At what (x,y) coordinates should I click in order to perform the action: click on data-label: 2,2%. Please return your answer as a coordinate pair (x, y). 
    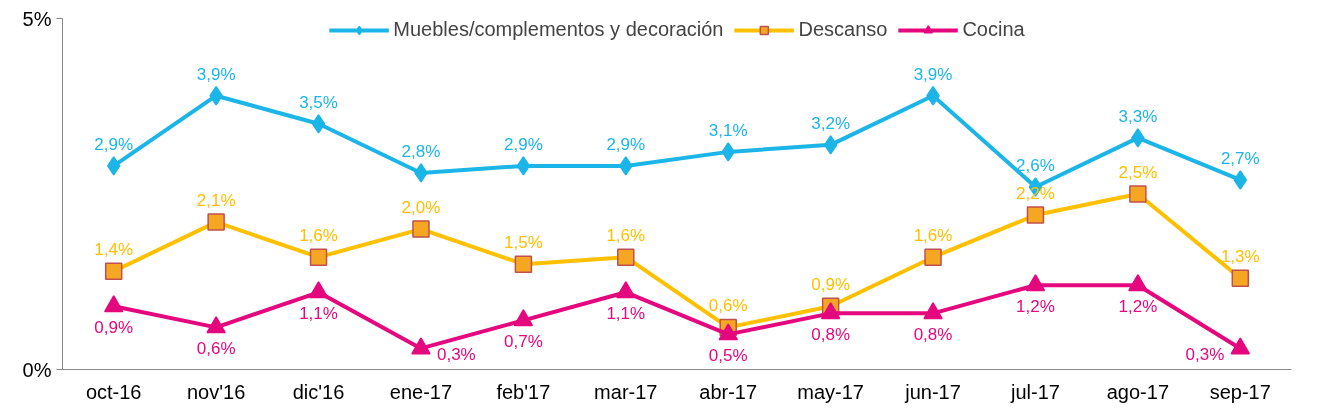
    Looking at the image, I should click on (1035, 194).